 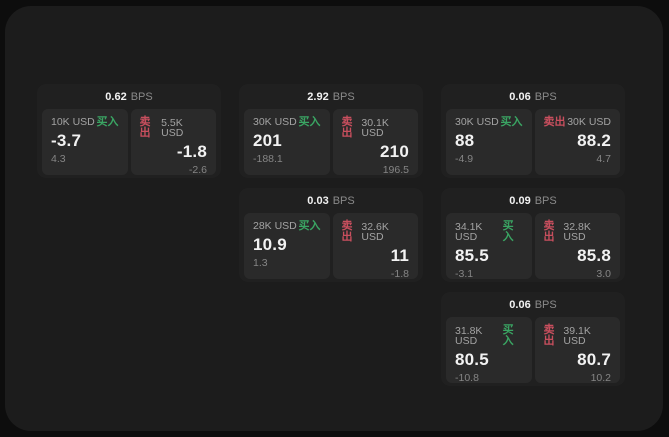 What do you see at coordinates (73, 122) in the screenshot?
I see `buy-size: 10K USD` at bounding box center [73, 122].